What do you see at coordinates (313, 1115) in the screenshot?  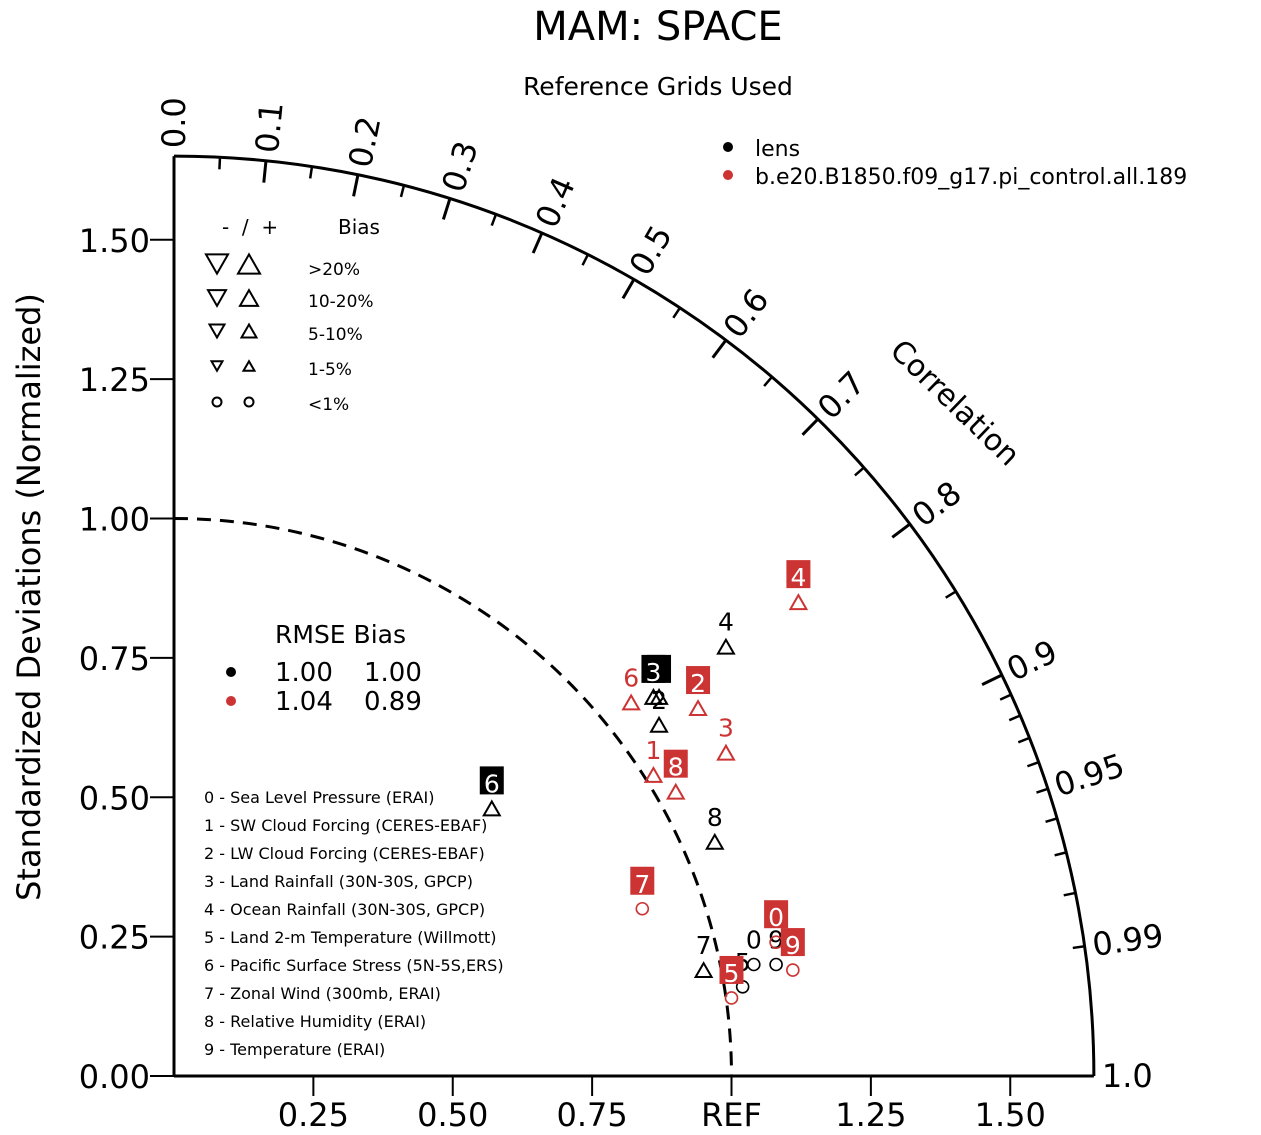 I see `x-tick-label: 0.25` at bounding box center [313, 1115].